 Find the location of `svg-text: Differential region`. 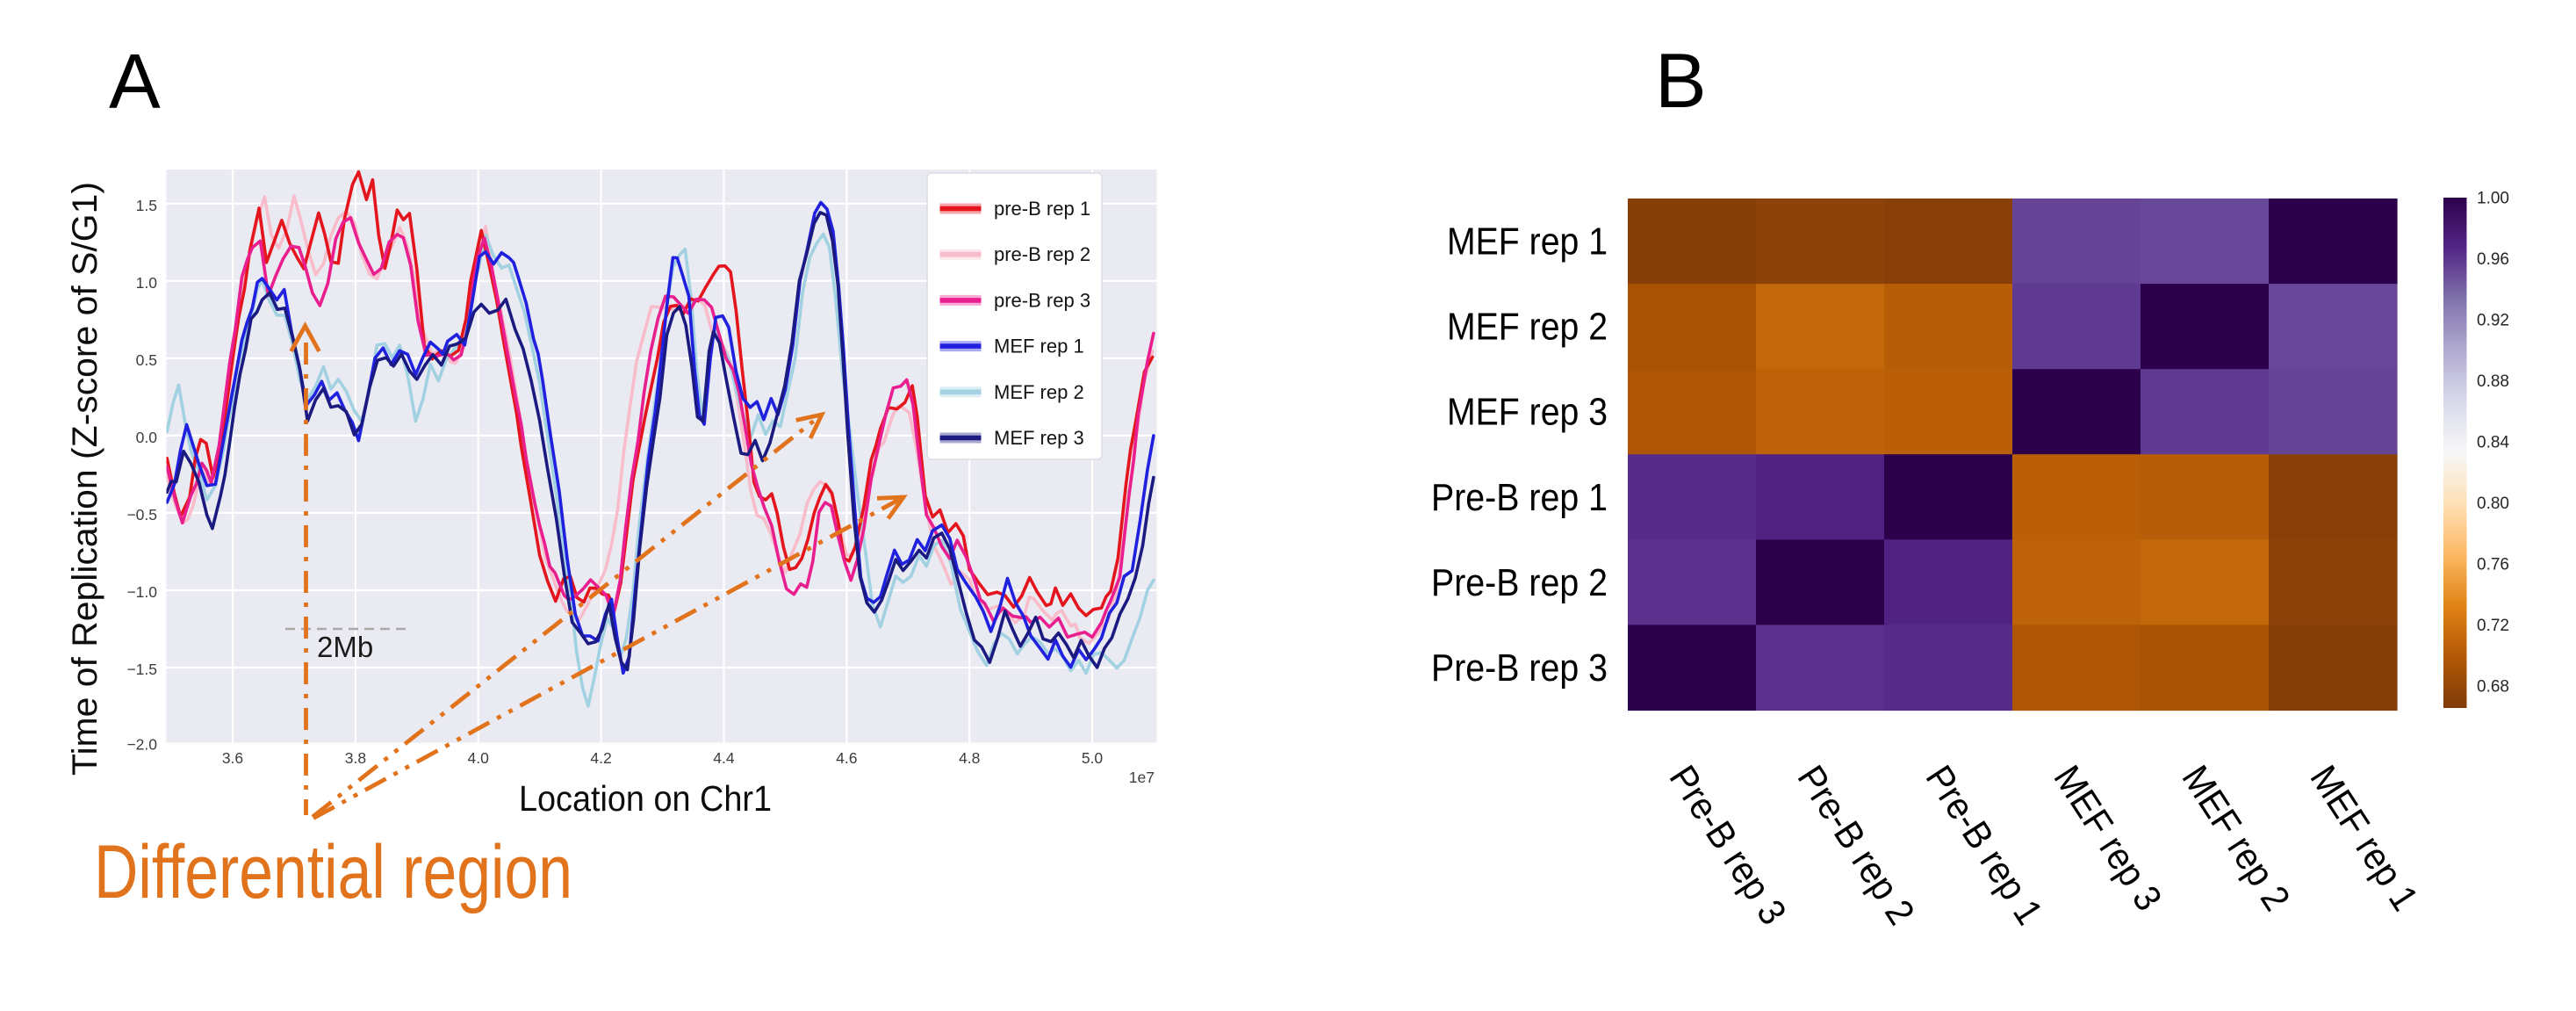

svg-text: Differential region is located at coordinates (333, 872).